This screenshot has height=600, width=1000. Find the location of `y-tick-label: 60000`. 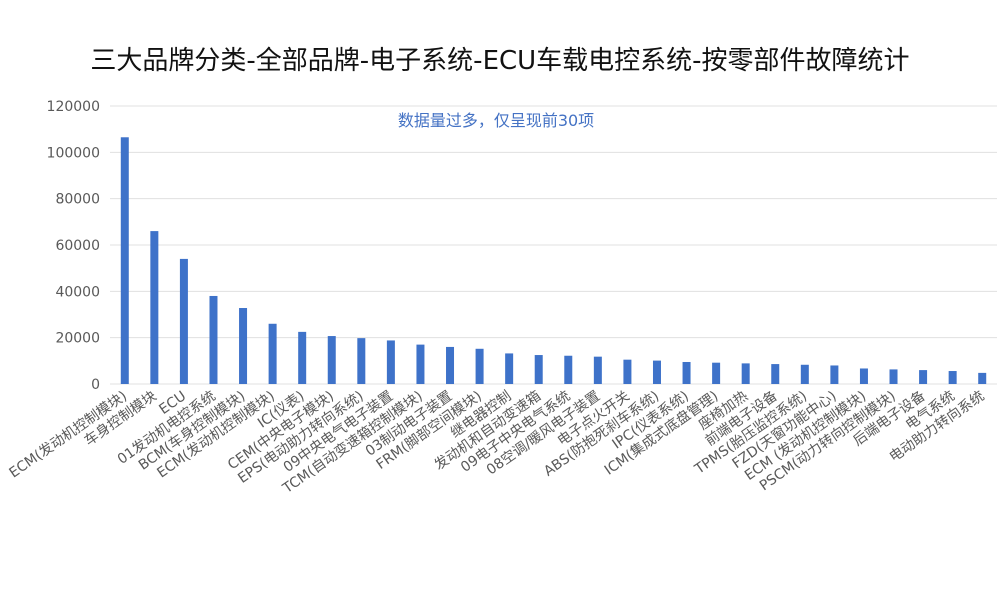

y-tick-label: 60000 is located at coordinates (77, 246).